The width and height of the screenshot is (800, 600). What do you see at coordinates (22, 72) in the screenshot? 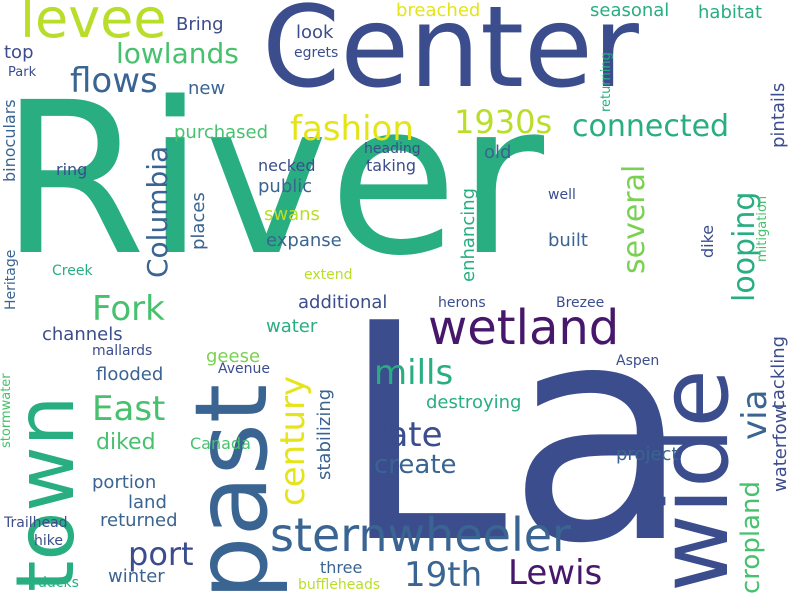
I see `word-park: Park` at bounding box center [22, 72].